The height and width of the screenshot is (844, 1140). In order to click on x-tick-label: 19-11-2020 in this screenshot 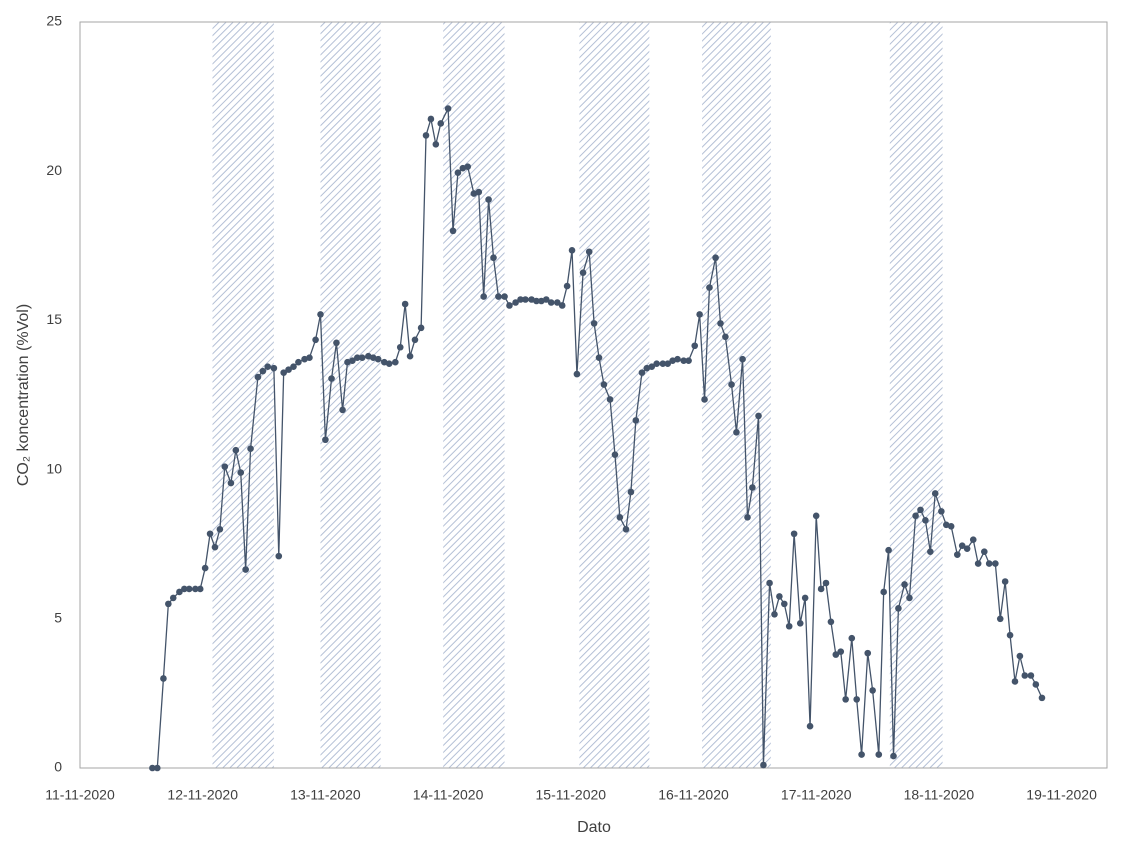, I will do `click(1061, 795)`.